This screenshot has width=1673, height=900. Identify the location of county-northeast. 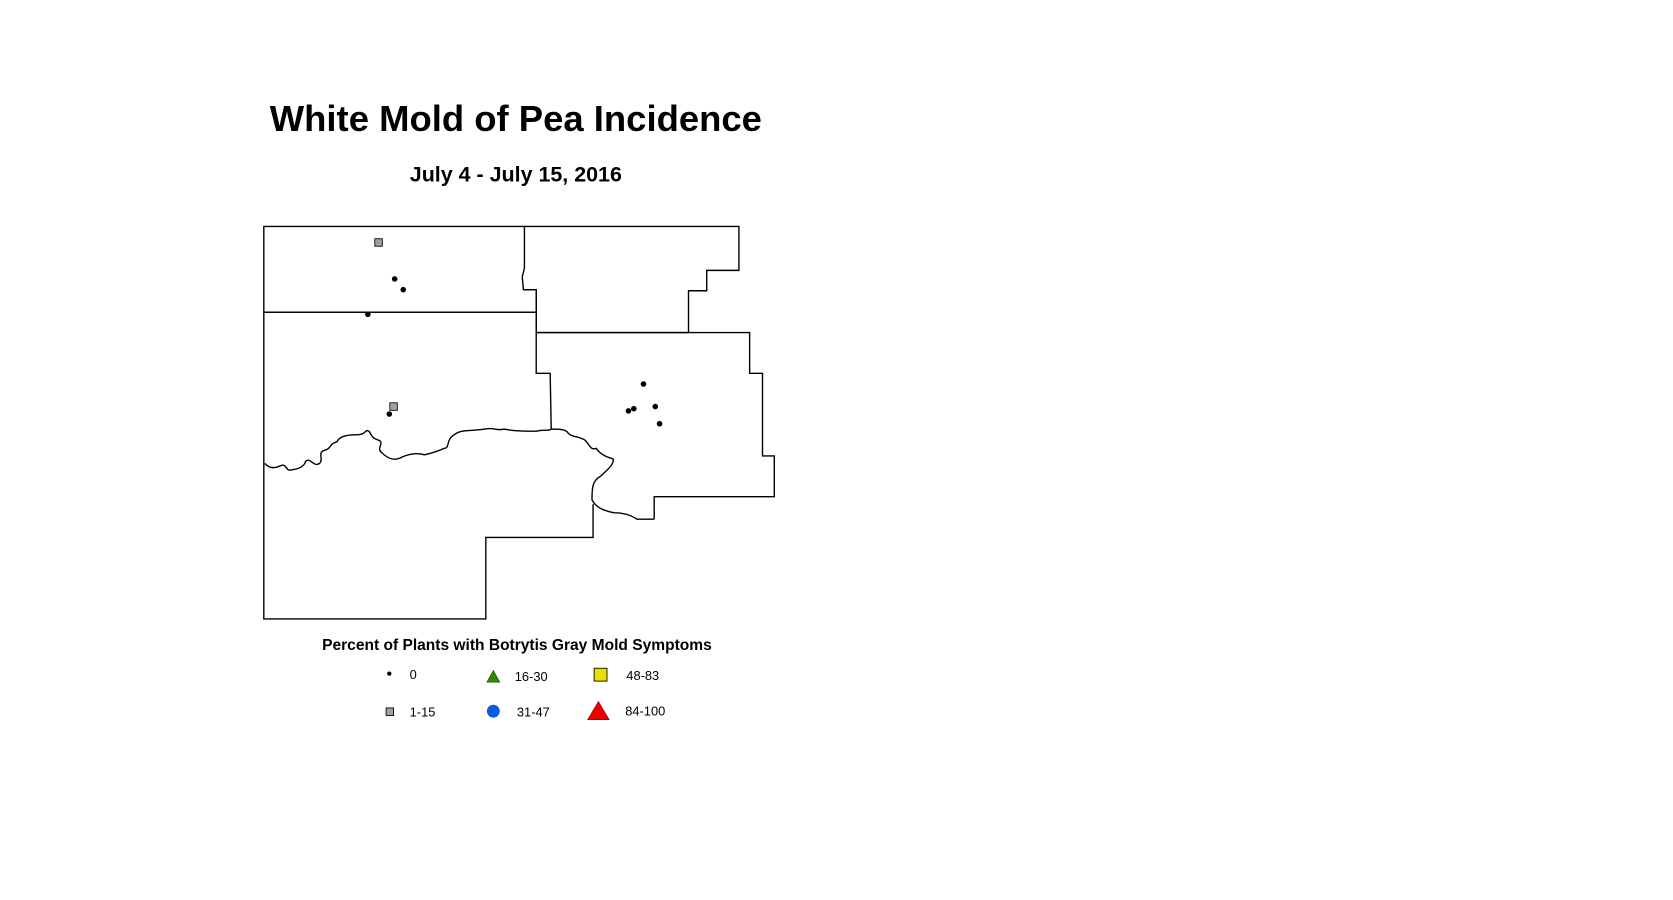
(631, 279).